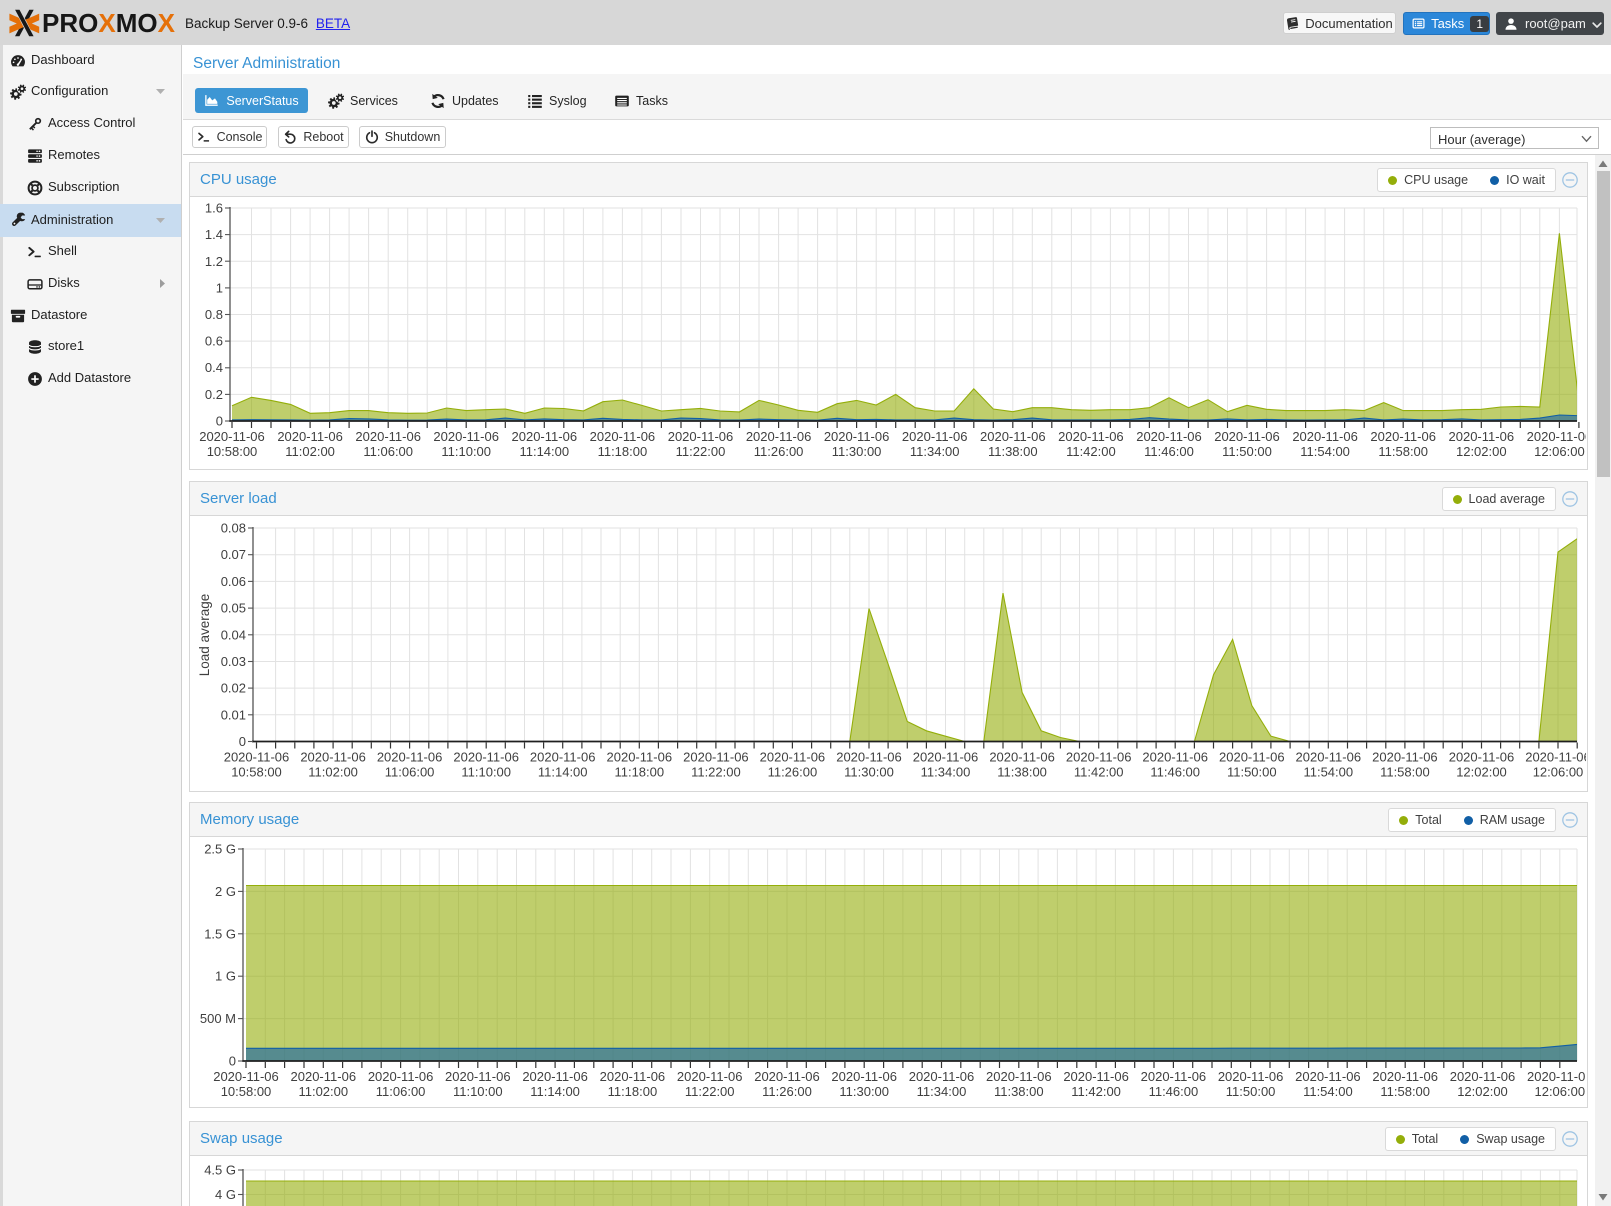  What do you see at coordinates (256, 772) in the screenshot?
I see `svg-text: 10:58:00` at bounding box center [256, 772].